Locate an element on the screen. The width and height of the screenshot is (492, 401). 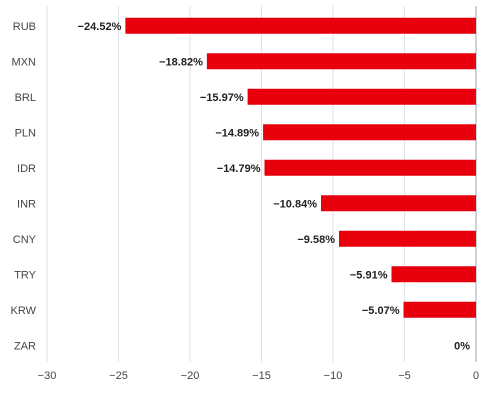
data-label: −9.58% is located at coordinates (316, 240).